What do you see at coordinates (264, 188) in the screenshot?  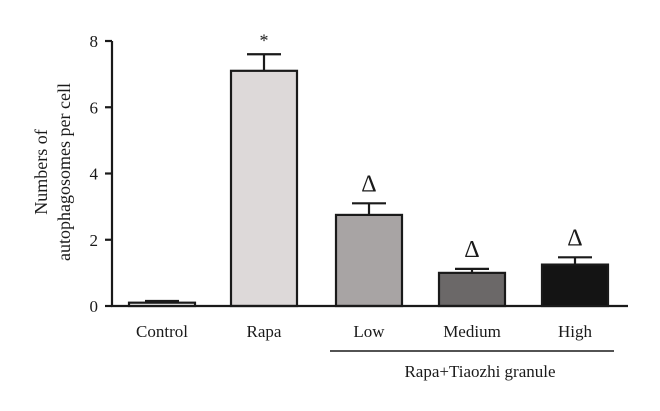 I see `bar-rapa` at bounding box center [264, 188].